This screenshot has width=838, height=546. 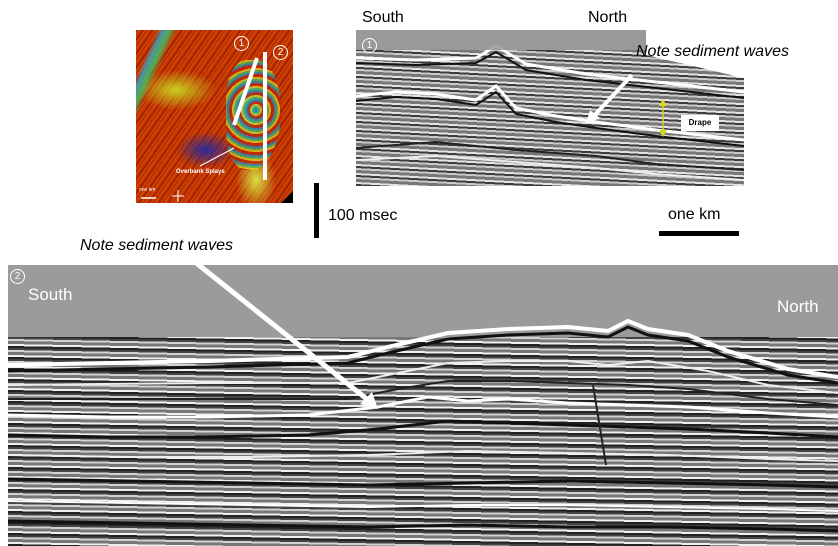 I want to click on section1-annotations, so click(x=626, y=105).